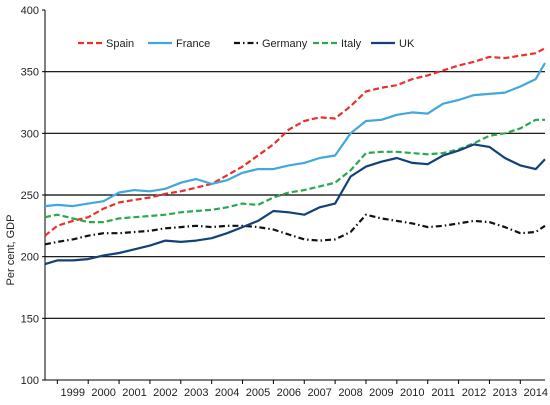 This screenshot has width=550, height=405. I want to click on legend-label-france: France, so click(193, 44).